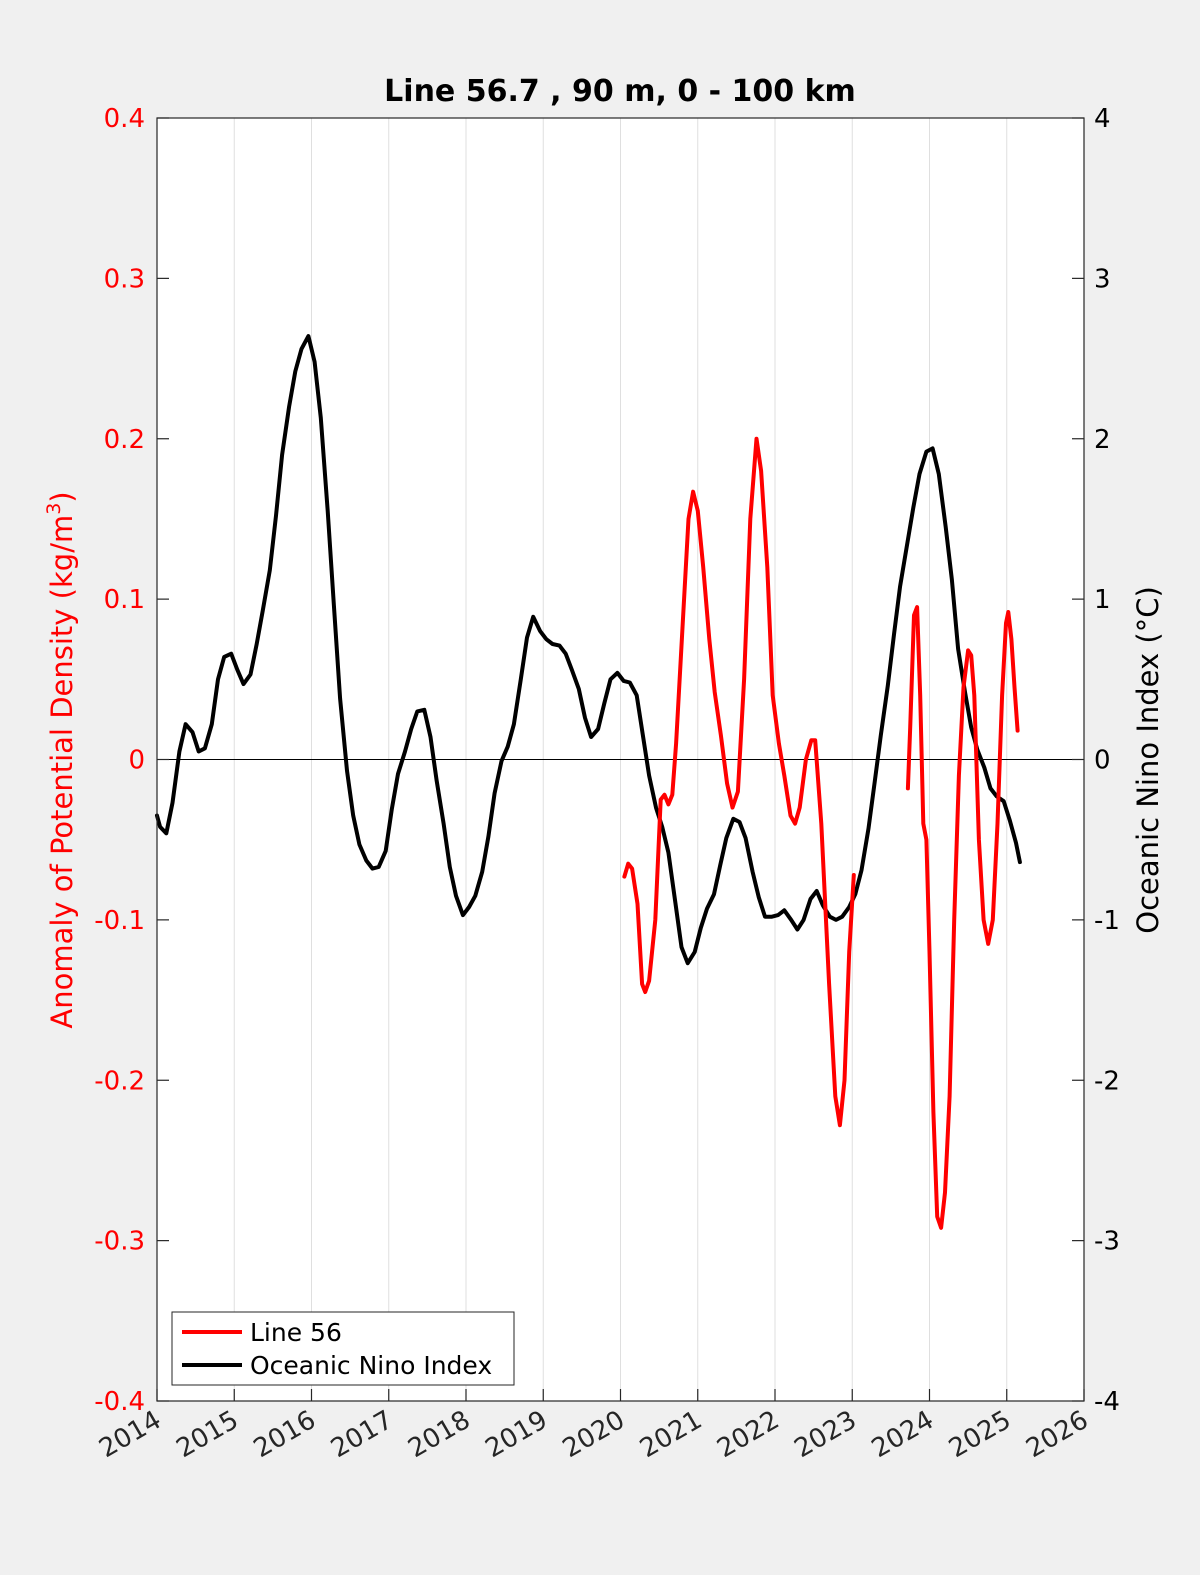  I want to click on y-left-tick-label: 0.2, so click(124, 440).